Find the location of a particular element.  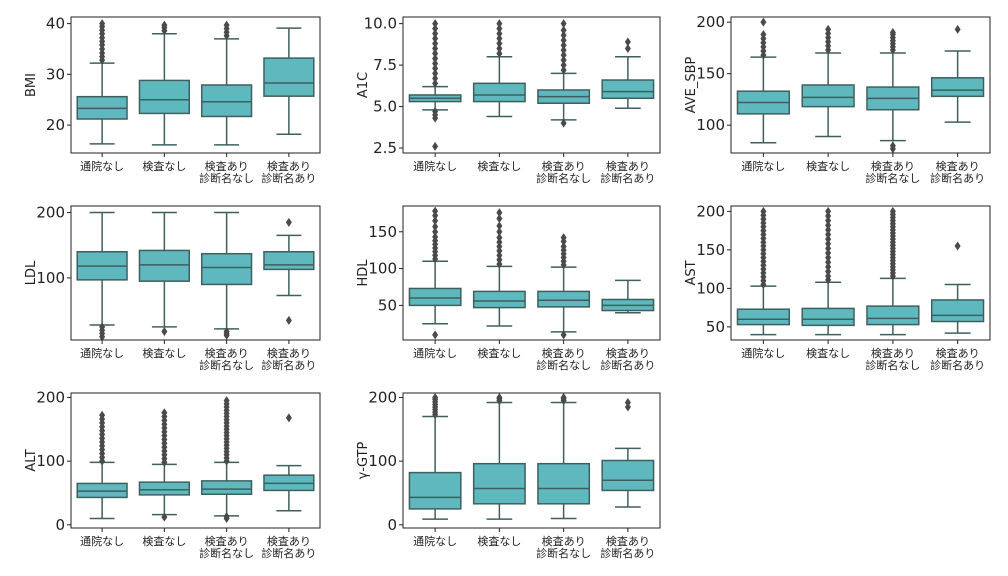

y-axis-label: AVE_SBP is located at coordinates (691, 85).